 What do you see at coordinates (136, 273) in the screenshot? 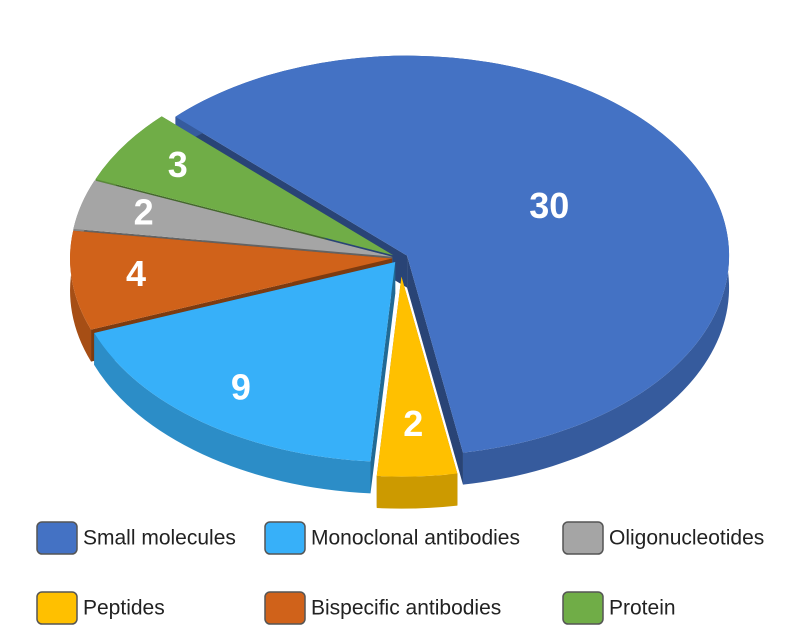
I see `value-label: 4` at bounding box center [136, 273].